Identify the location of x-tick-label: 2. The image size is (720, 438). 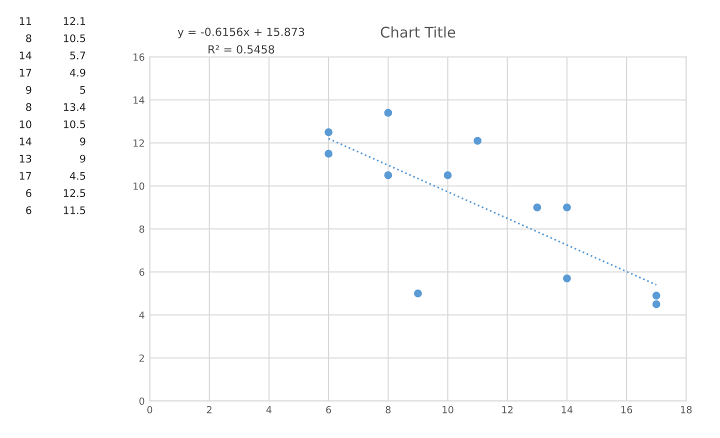
(209, 410).